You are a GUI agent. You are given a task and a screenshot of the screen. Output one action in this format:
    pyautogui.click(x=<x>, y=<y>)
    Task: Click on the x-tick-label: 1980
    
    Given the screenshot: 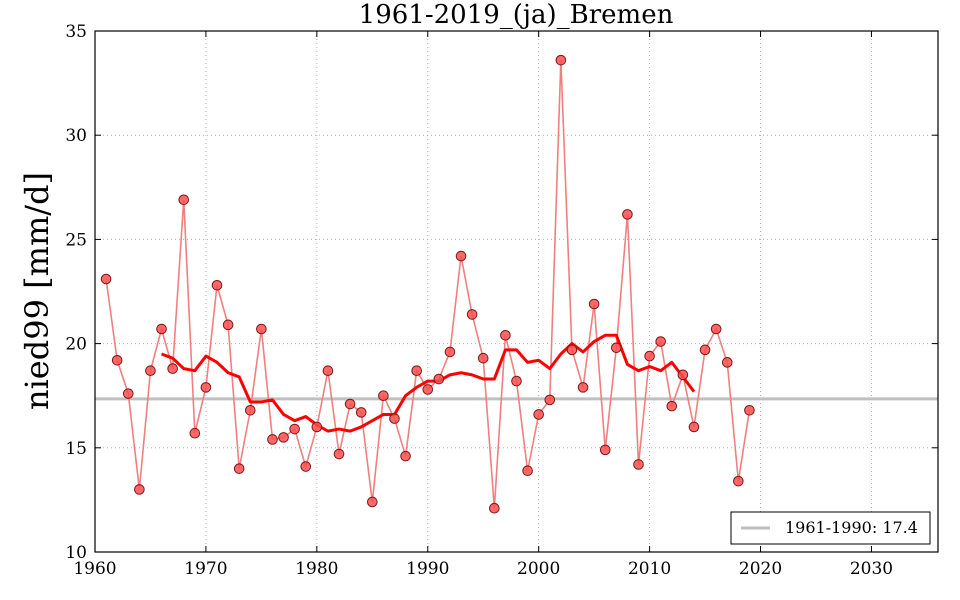 What is the action you would take?
    pyautogui.click(x=316, y=569)
    